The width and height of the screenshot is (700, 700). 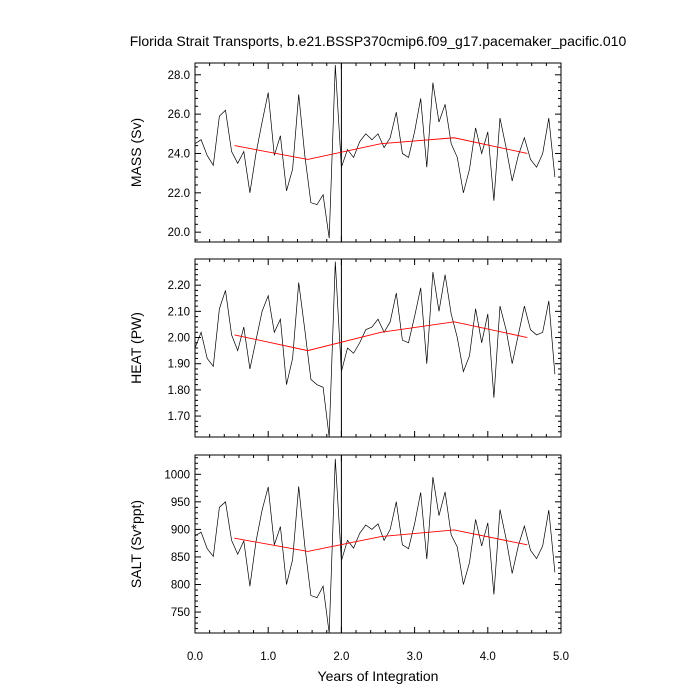 What do you see at coordinates (381, 336) in the screenshot?
I see `heat-annual-mean-line` at bounding box center [381, 336].